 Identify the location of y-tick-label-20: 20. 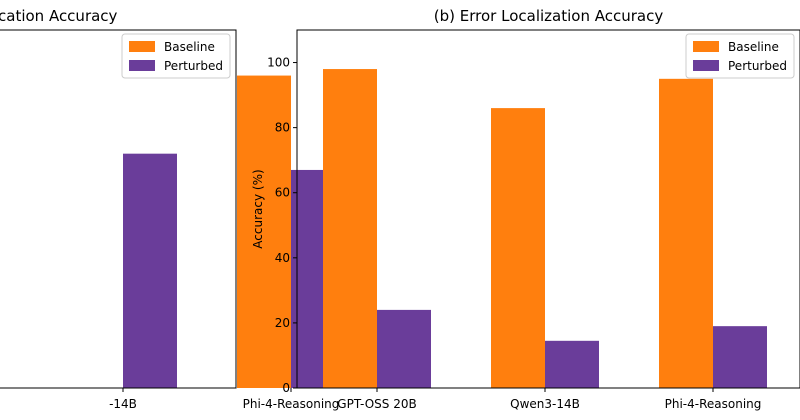
(282, 323).